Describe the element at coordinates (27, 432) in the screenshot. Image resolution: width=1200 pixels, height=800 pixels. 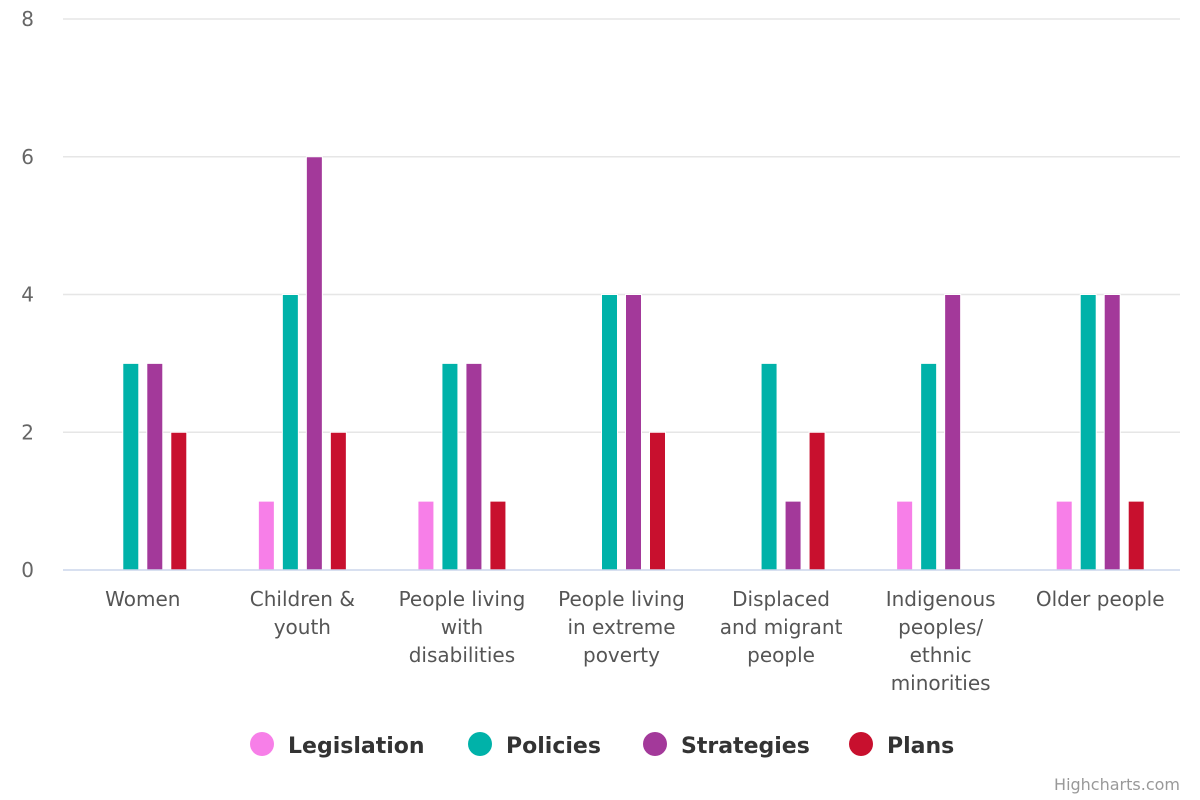
I see `y-tick-label: 2` at that location.